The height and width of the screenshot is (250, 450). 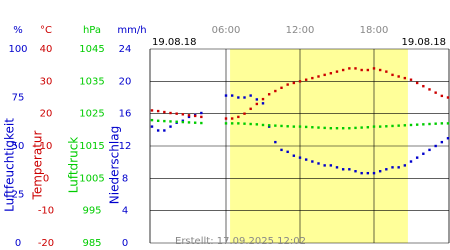 I want to click on axis-unit: mm/h, so click(x=131, y=30).